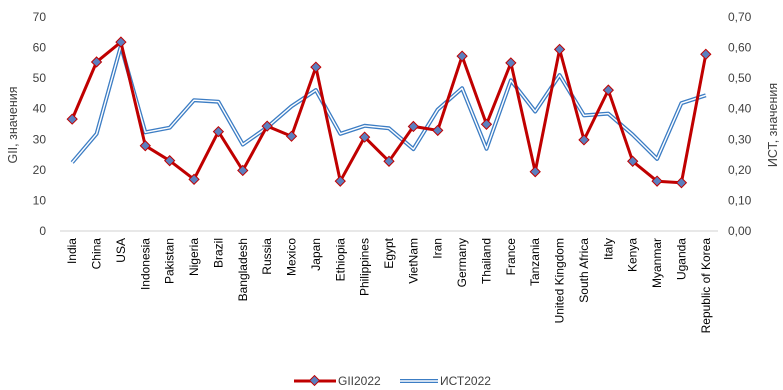 The height and width of the screenshot is (390, 783). Describe the element at coordinates (218, 253) in the screenshot. I see `x-tick-label: Brazil` at that location.